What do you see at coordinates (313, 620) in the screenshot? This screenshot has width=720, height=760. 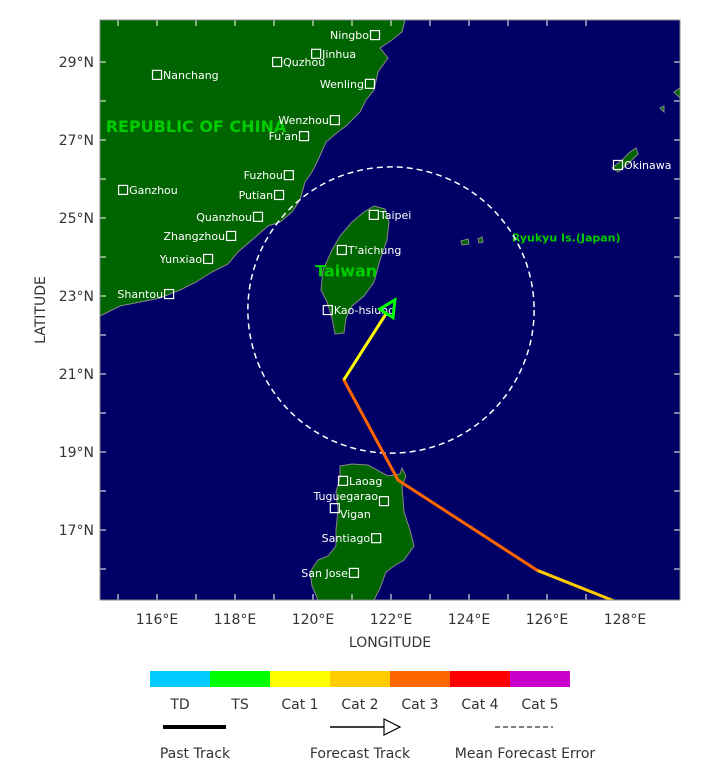 I see `lon-tick-label: 120°E` at bounding box center [313, 620].